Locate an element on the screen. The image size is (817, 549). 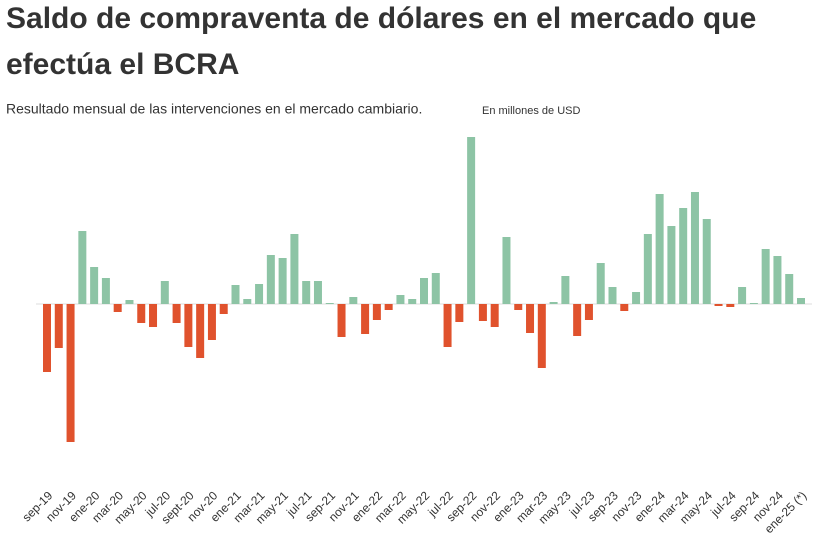
chart-title: efectúa el BCRA is located at coordinates (122, 64).